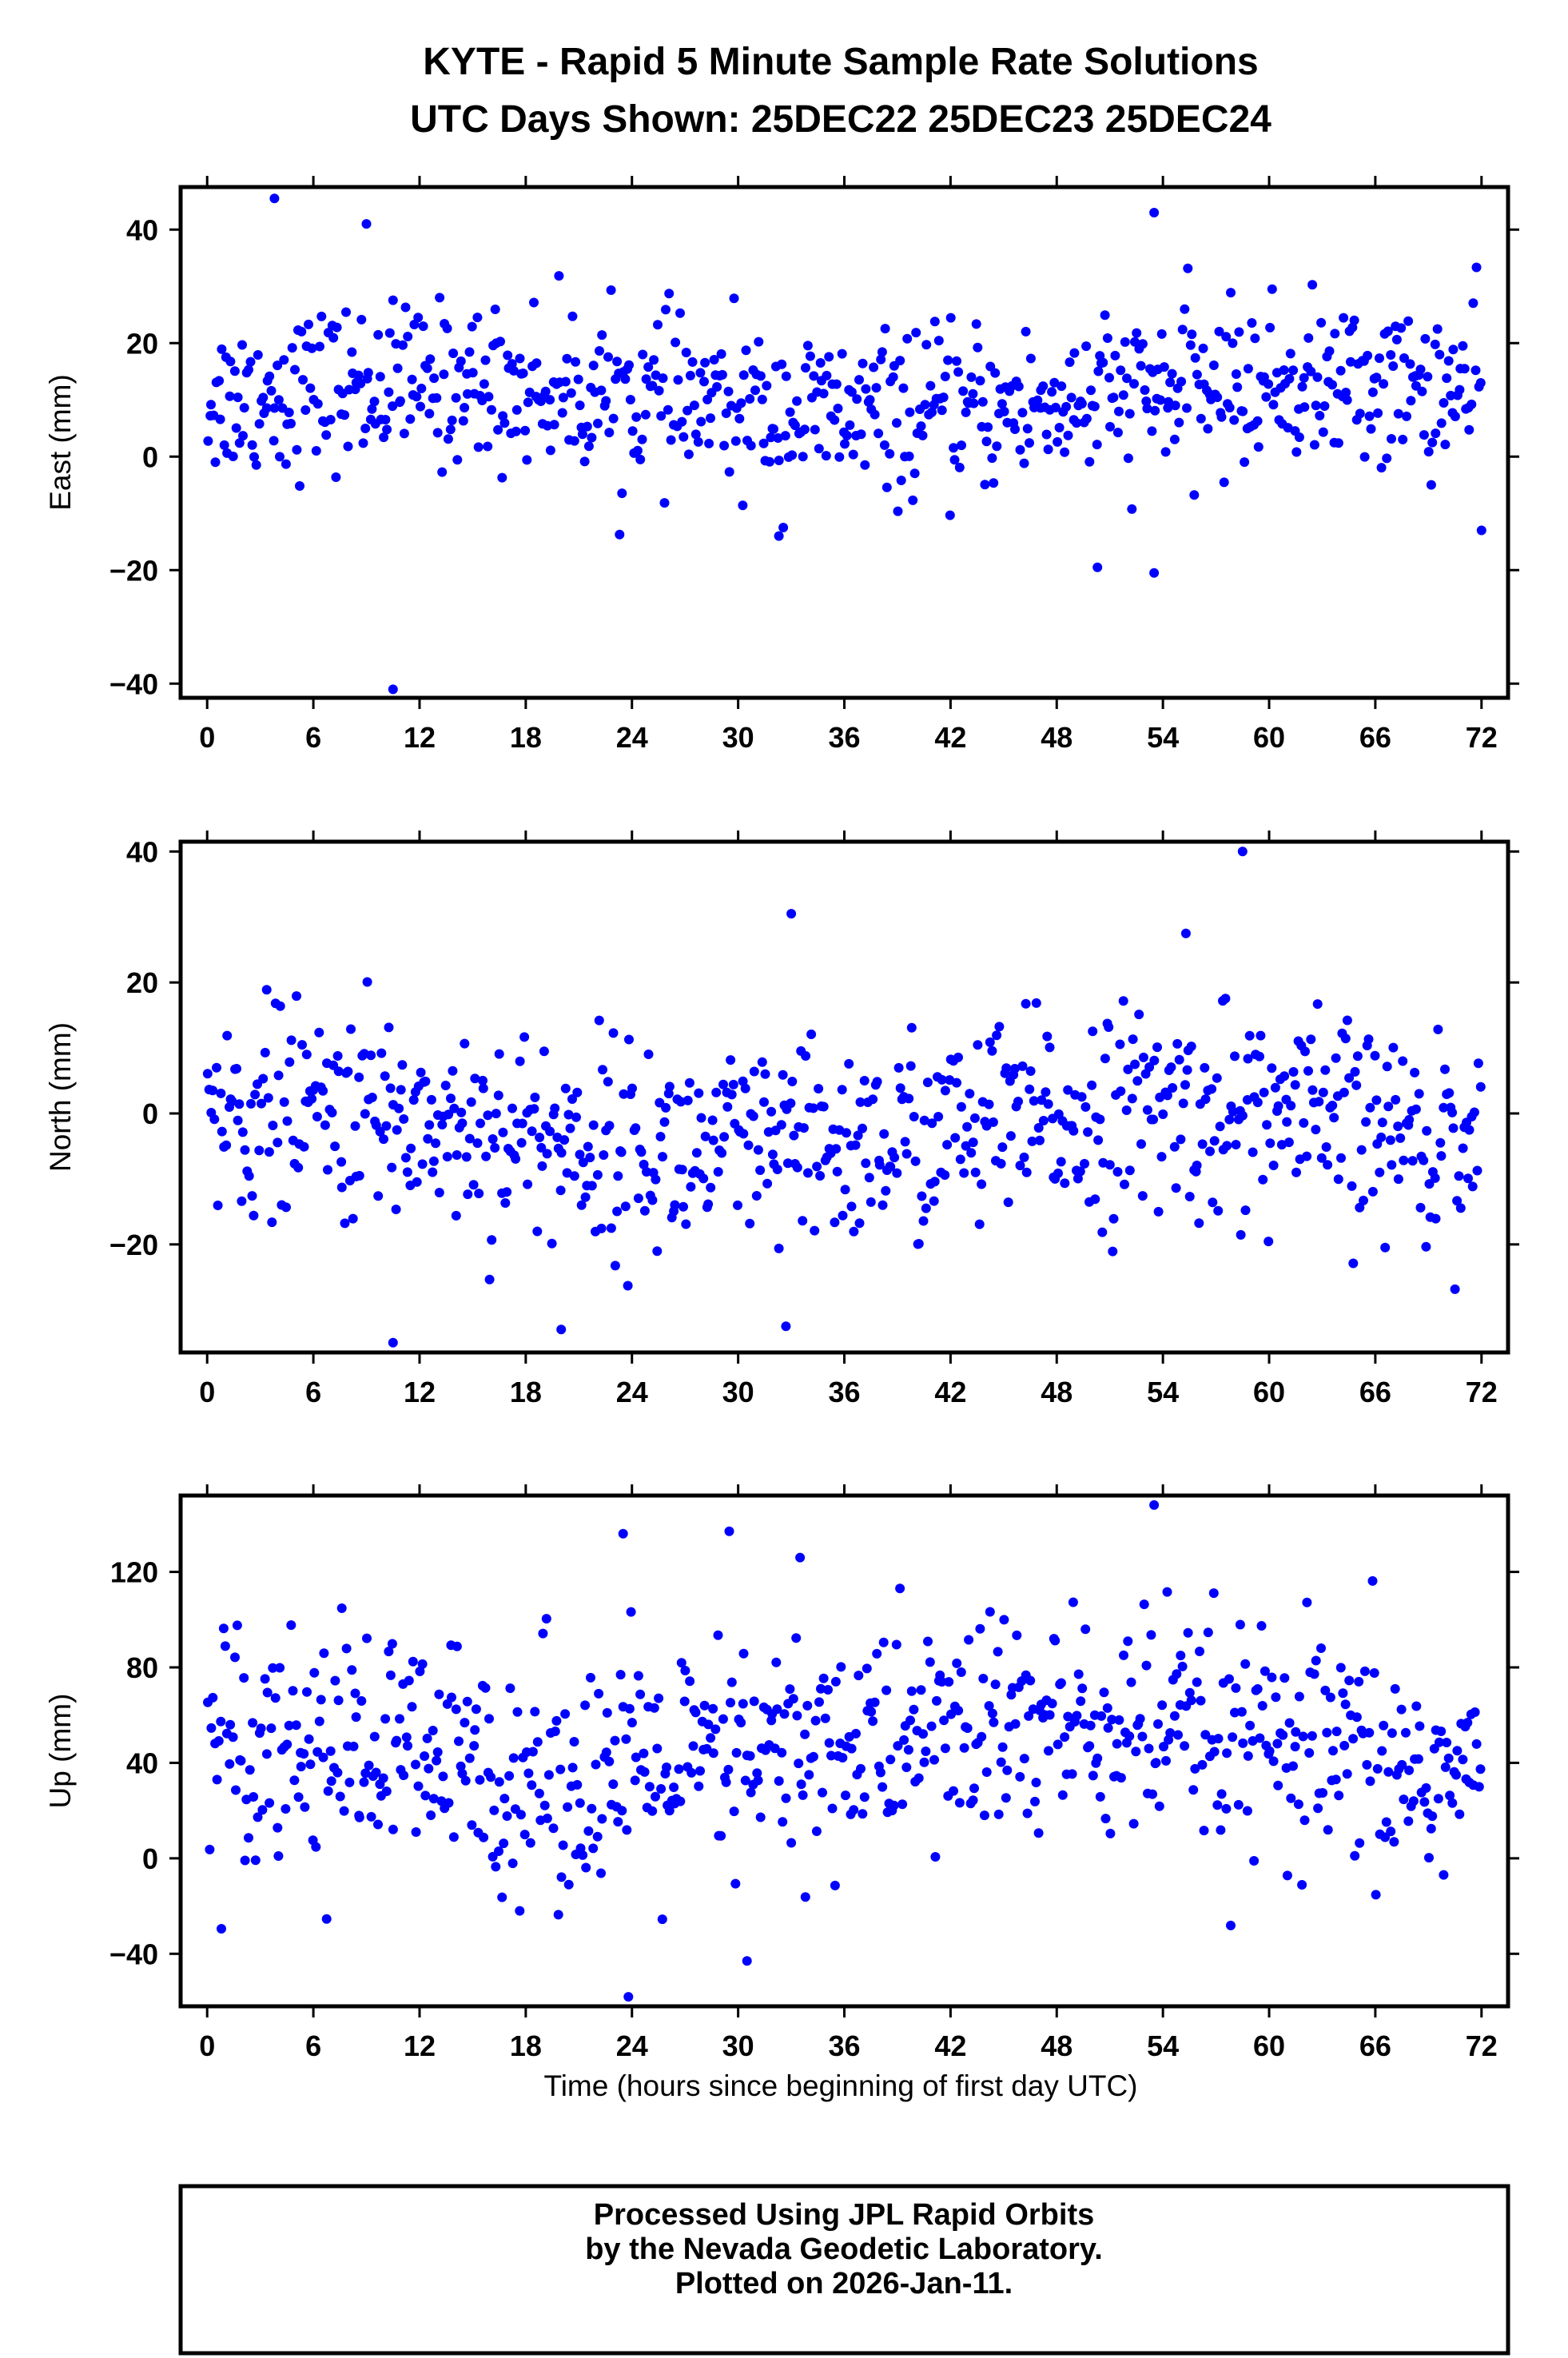 Image resolution: width=1568 pixels, height=2358 pixels. Describe the element at coordinates (841, 120) in the screenshot. I see `chart-title-line2: UTC Days Shown: 25DEC22 25DEC23 25DEC24` at that location.